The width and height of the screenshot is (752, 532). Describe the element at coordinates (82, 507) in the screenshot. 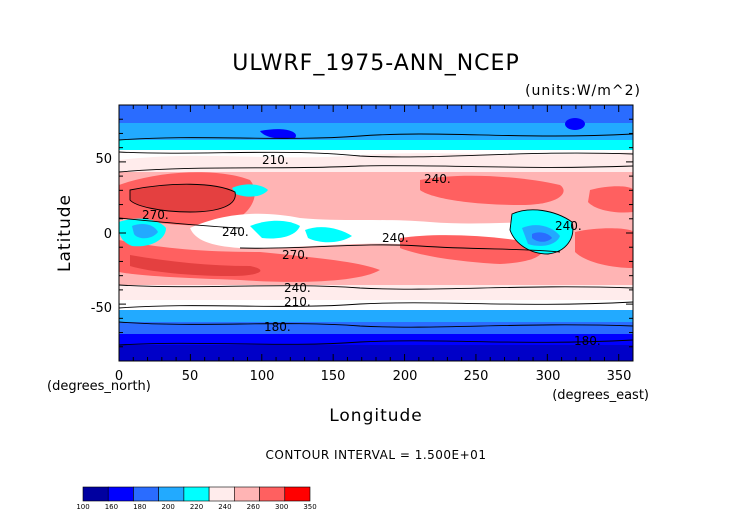

I see `colorbar-tick-label: 100` at that location.